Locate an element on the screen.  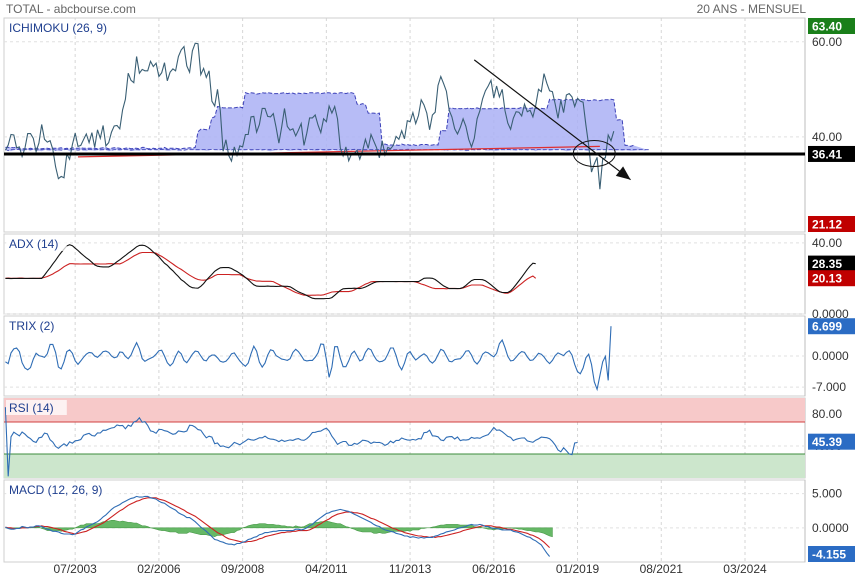
resistance-trendline is located at coordinates (552, 120).